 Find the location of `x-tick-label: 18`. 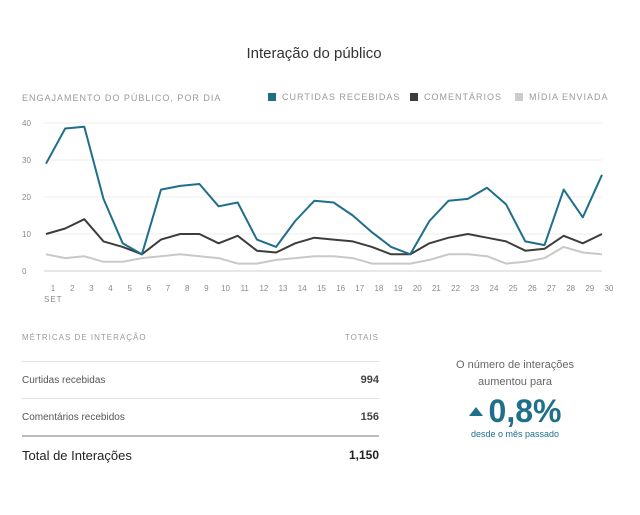

x-tick-label: 18 is located at coordinates (378, 288).